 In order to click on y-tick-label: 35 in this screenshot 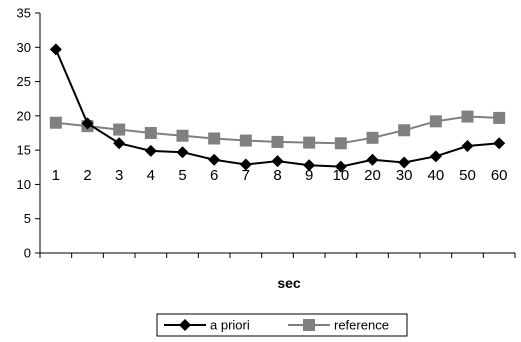, I will do `click(24, 13)`.